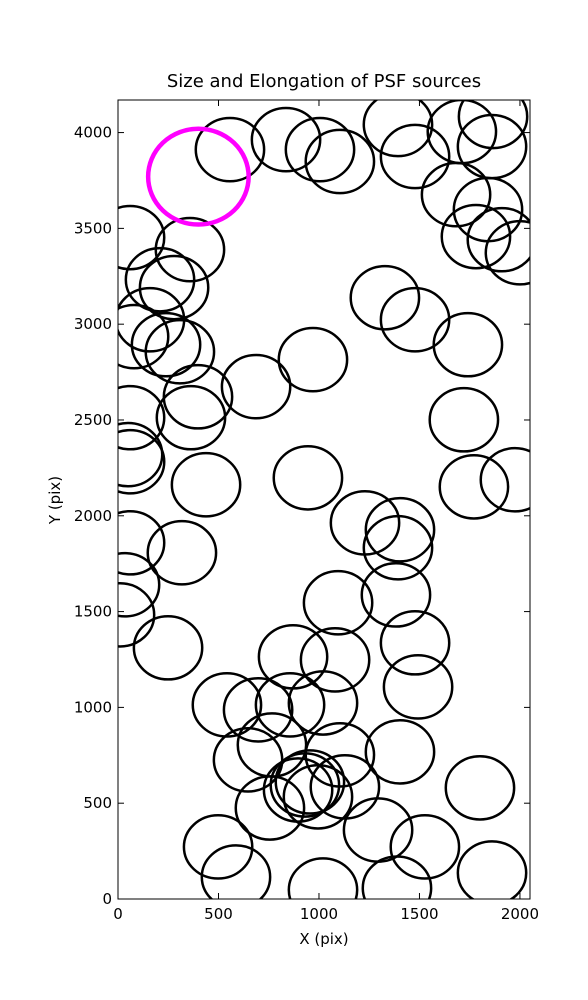 The height and width of the screenshot is (1000, 588). Describe the element at coordinates (324, 81) in the screenshot. I see `chart-title: Size and Elongation of PSF sources` at that location.